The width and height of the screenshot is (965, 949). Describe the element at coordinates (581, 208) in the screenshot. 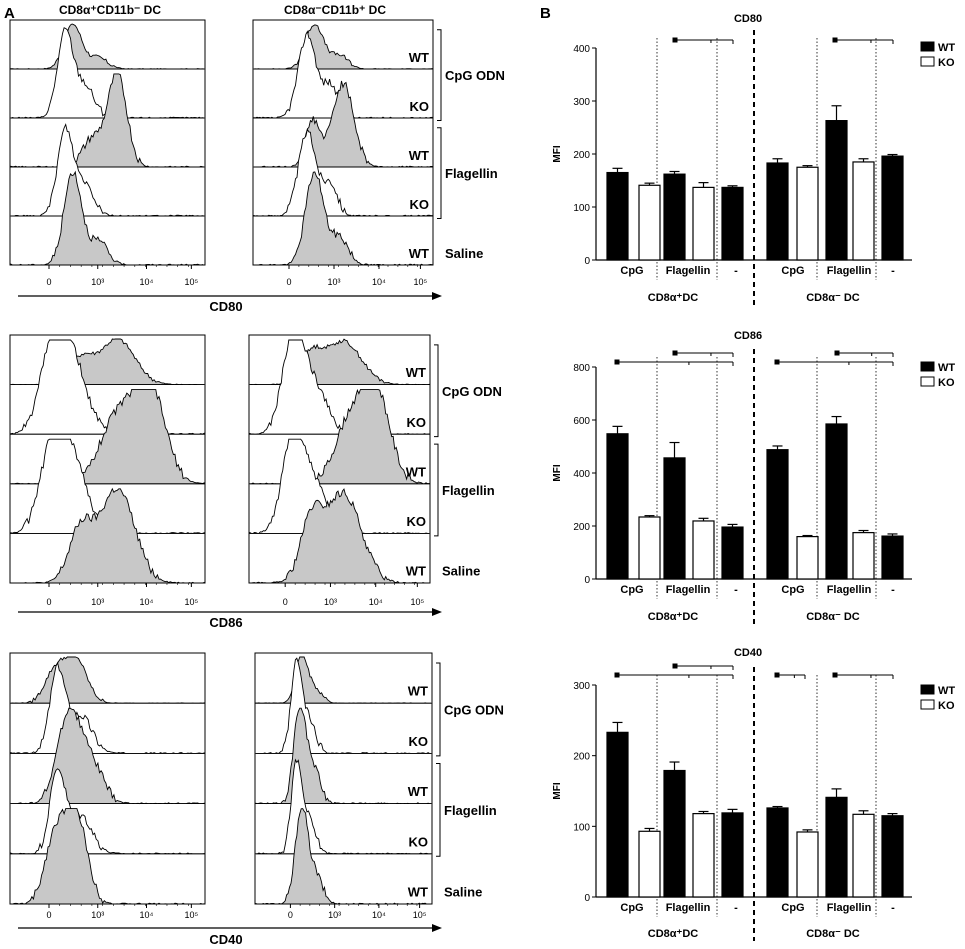

I see `y-tick-label: 100` at that location.